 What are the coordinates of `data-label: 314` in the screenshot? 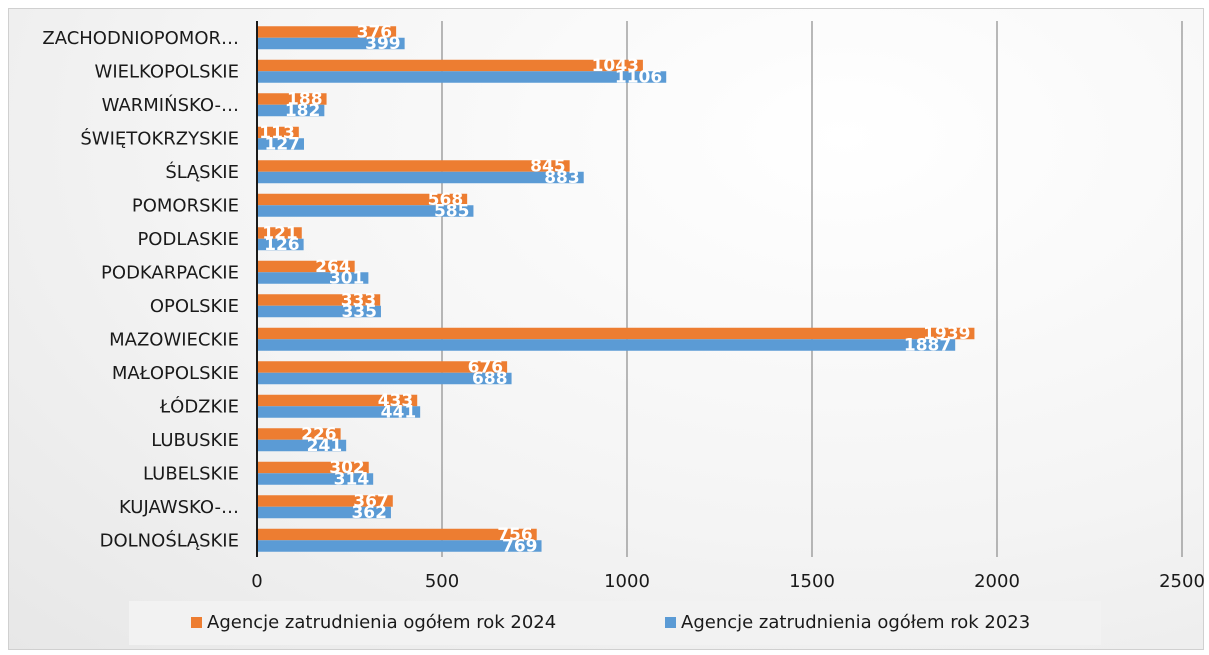 It's located at (352, 479).